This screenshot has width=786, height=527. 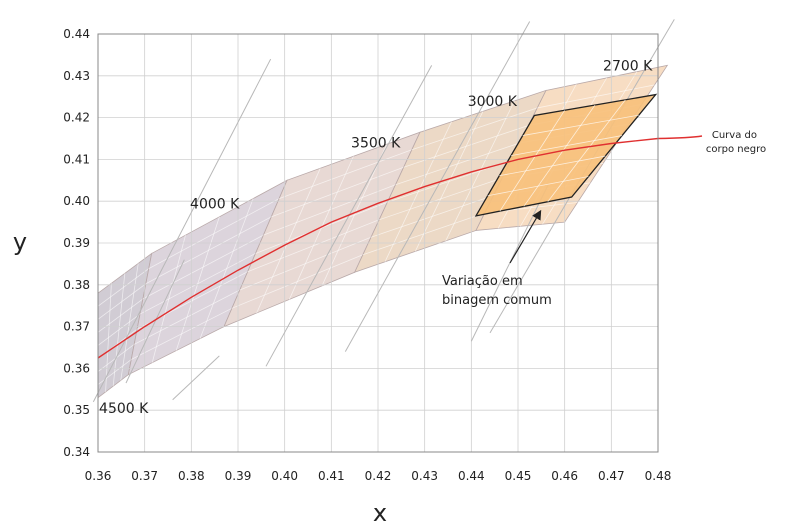 I want to click on x-tick-label: 0.40, so click(x=284, y=476).